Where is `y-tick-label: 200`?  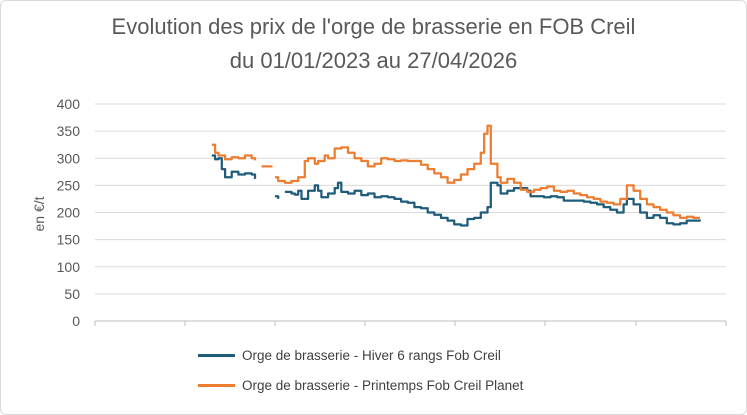 y-tick-label: 200 is located at coordinates (69, 213).